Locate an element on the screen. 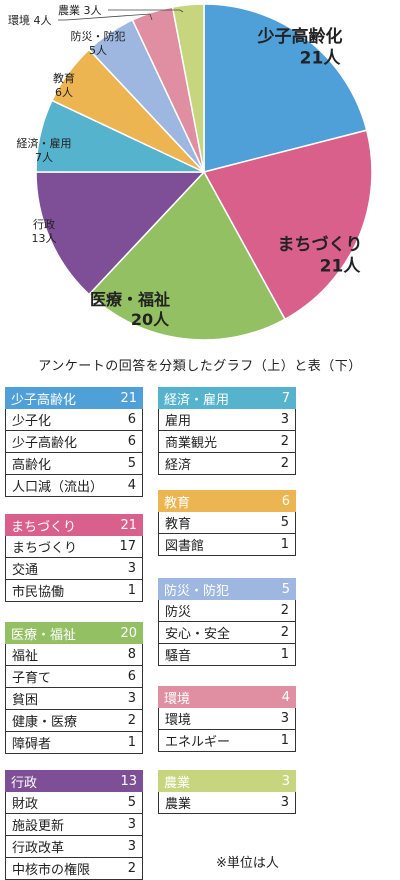  row-label: 人口減（流出） is located at coordinates (58, 487).